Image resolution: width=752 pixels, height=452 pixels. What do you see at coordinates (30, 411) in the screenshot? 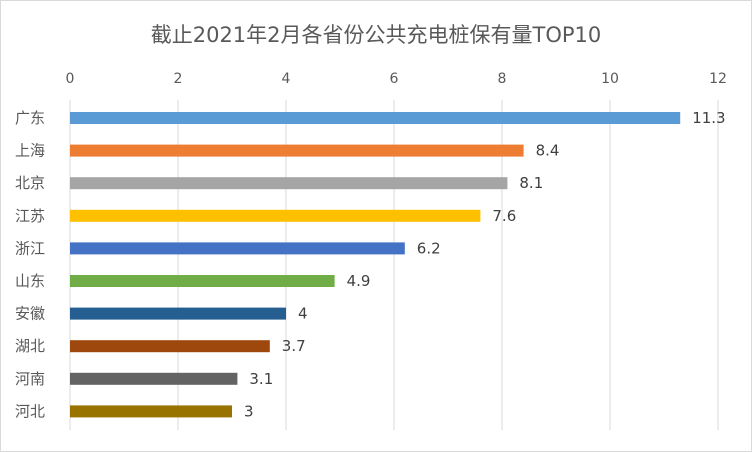
I see `category-label-9: 河北` at bounding box center [30, 411].